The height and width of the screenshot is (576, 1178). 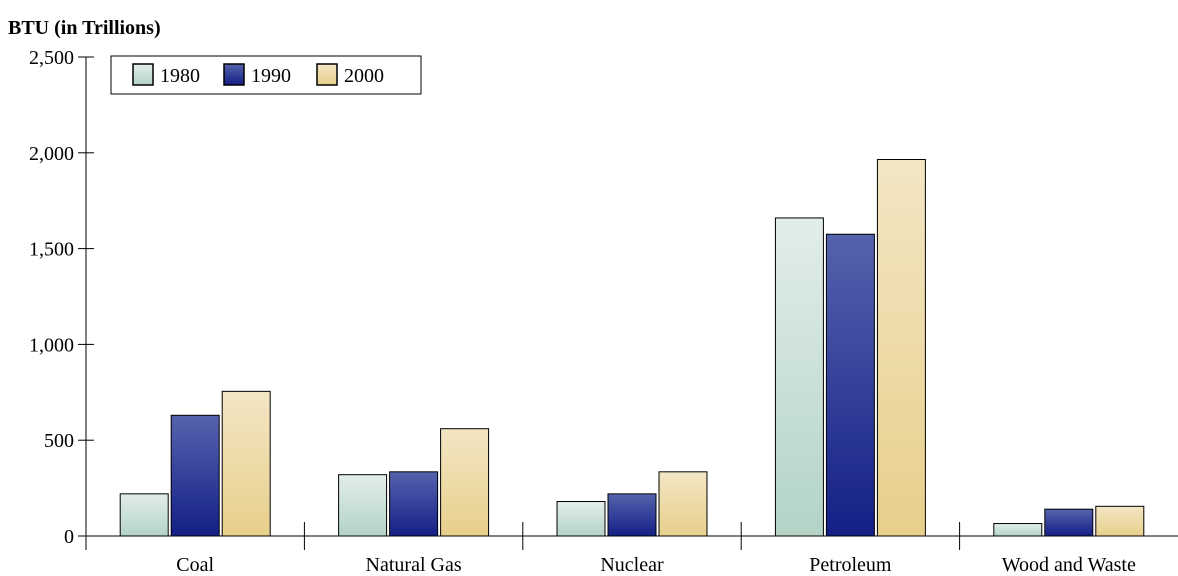 What do you see at coordinates (850, 385) in the screenshot?
I see `bar-1990-petroleum` at bounding box center [850, 385].